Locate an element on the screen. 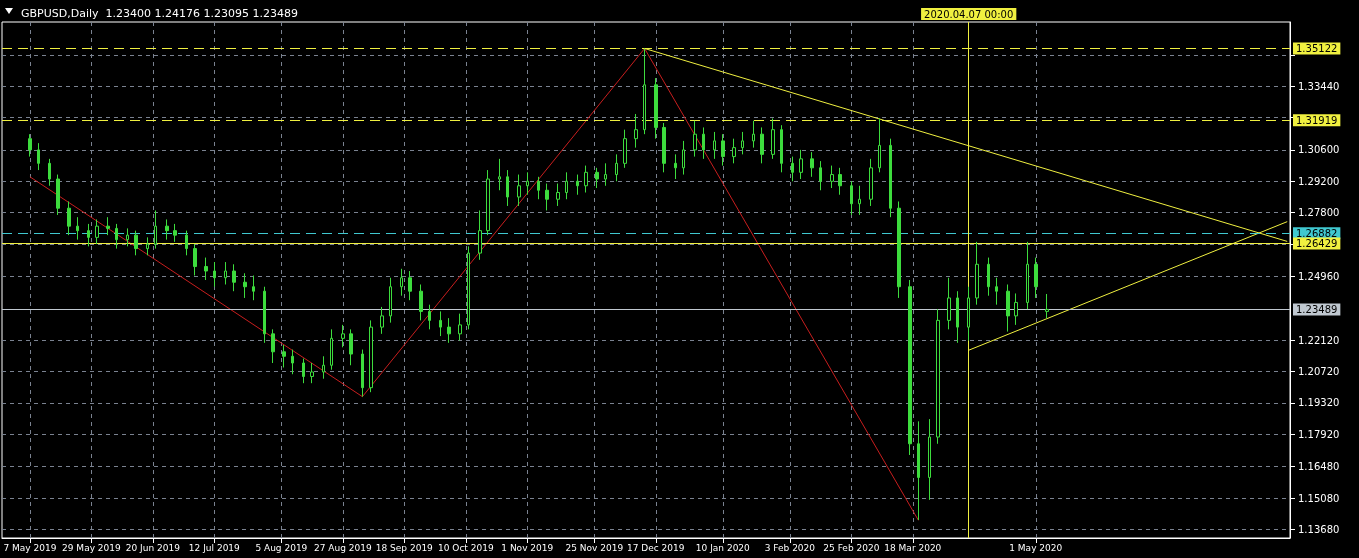  x-tick-label: 10 Jan 2020 is located at coordinates (723, 547).